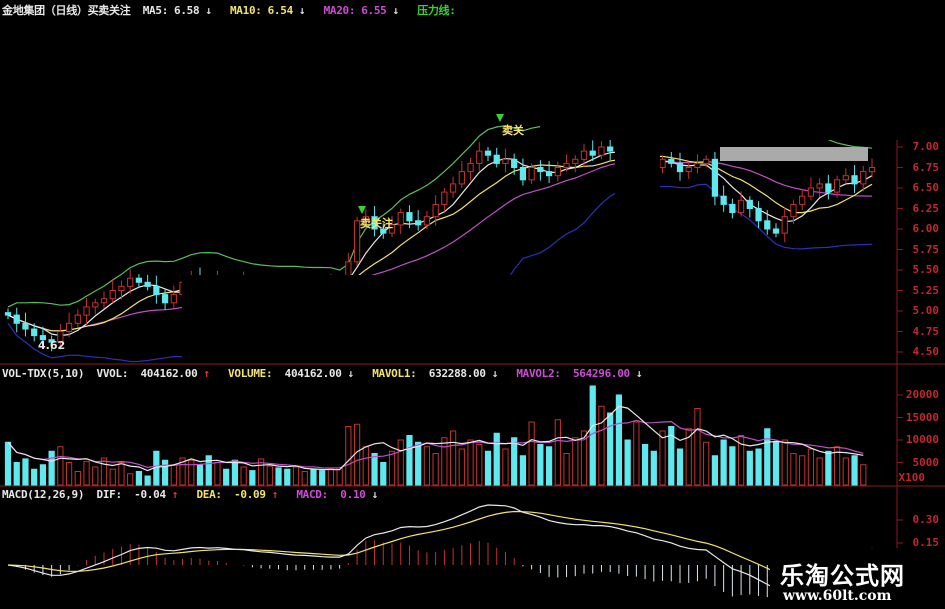 Image resolution: width=945 pixels, height=609 pixels. Describe the element at coordinates (150, 494) in the screenshot. I see `dif-value: -0.04` at that location.